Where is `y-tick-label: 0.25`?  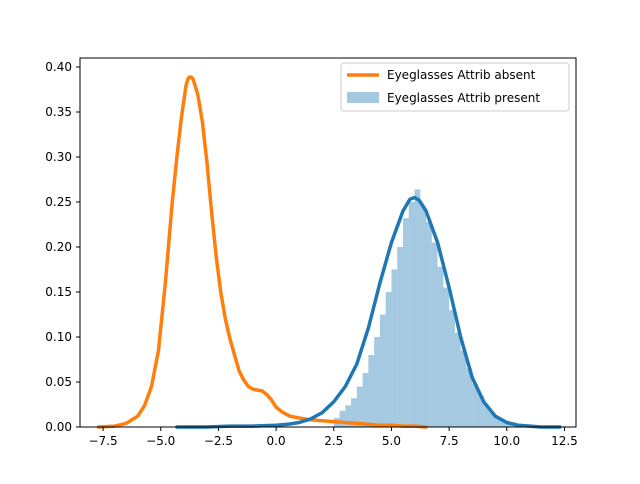
y-tick-label: 0.25 is located at coordinates (58, 202).